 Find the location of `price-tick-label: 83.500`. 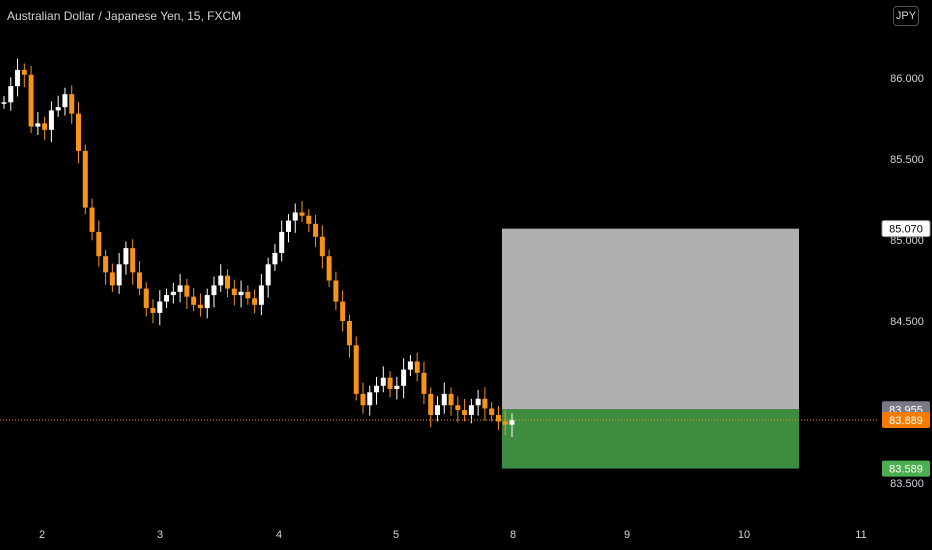

price-tick-label: 83.500 is located at coordinates (907, 484).